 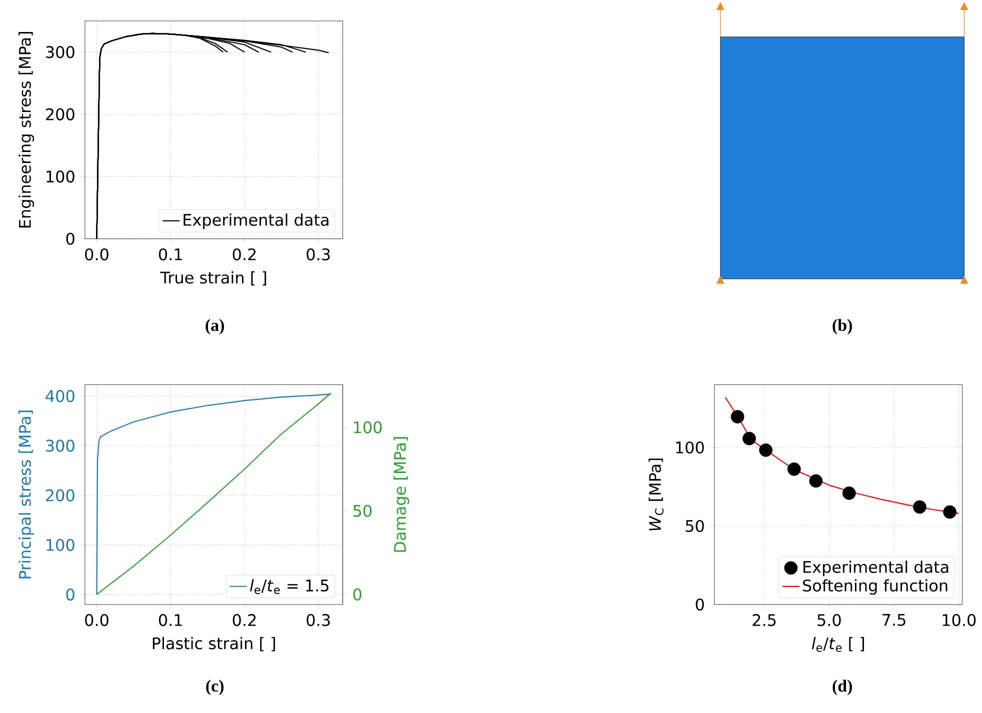 What do you see at coordinates (402, 494) in the screenshot?
I see `y2-axis-title: Damage [MPa]` at bounding box center [402, 494].